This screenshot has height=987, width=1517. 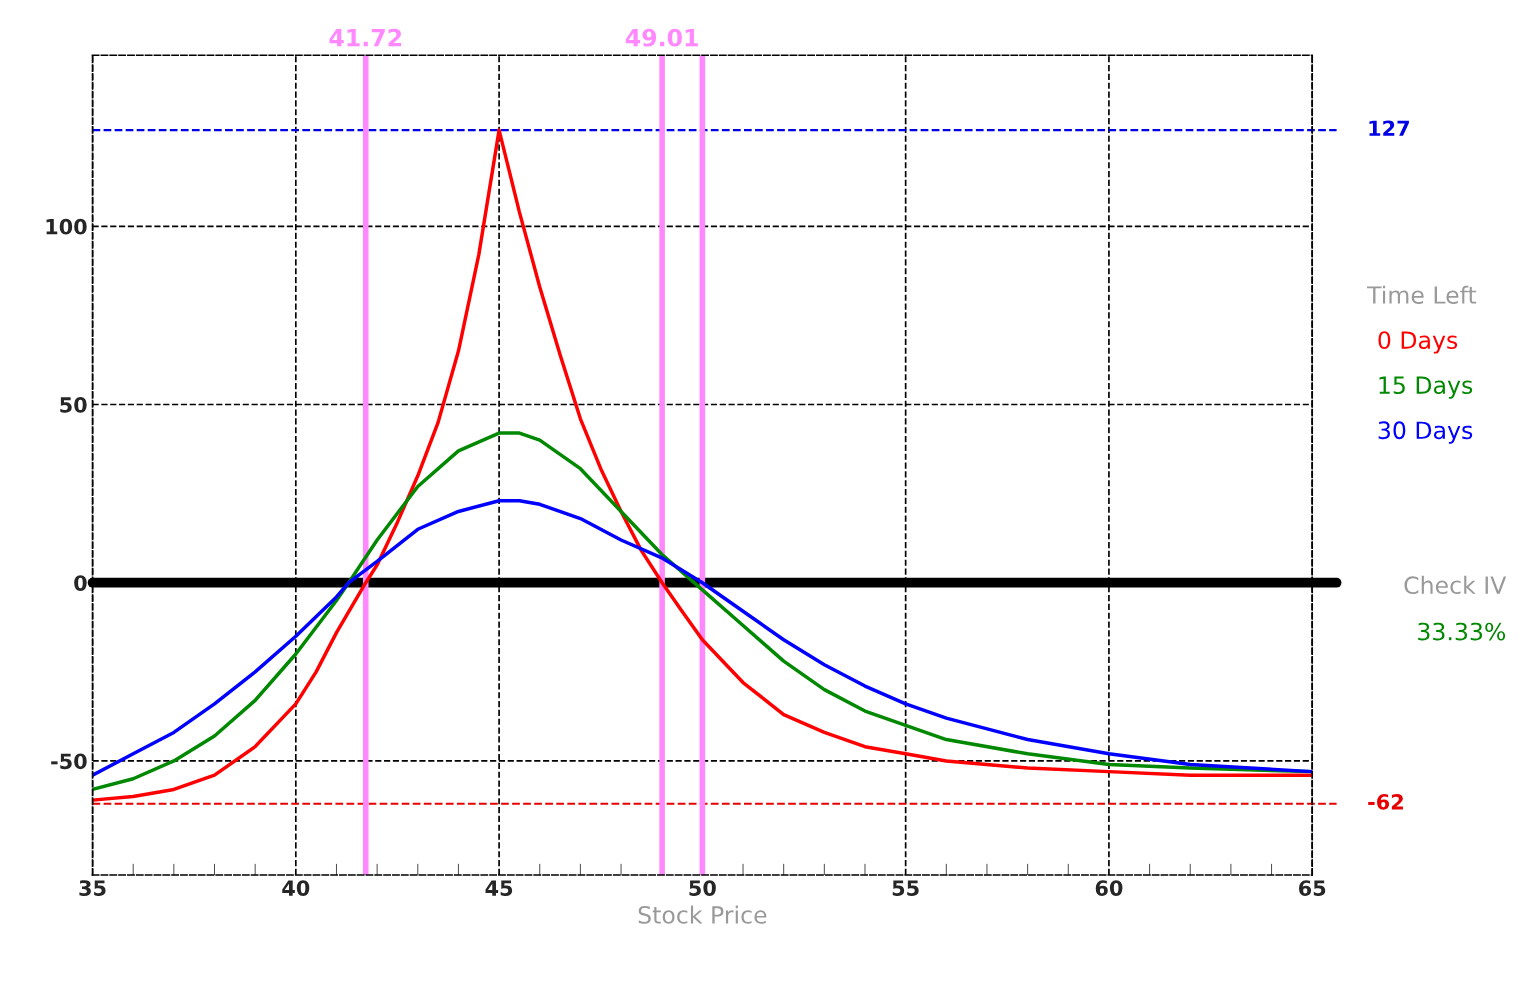 I want to click on text: Check IV, so click(x=1455, y=585).